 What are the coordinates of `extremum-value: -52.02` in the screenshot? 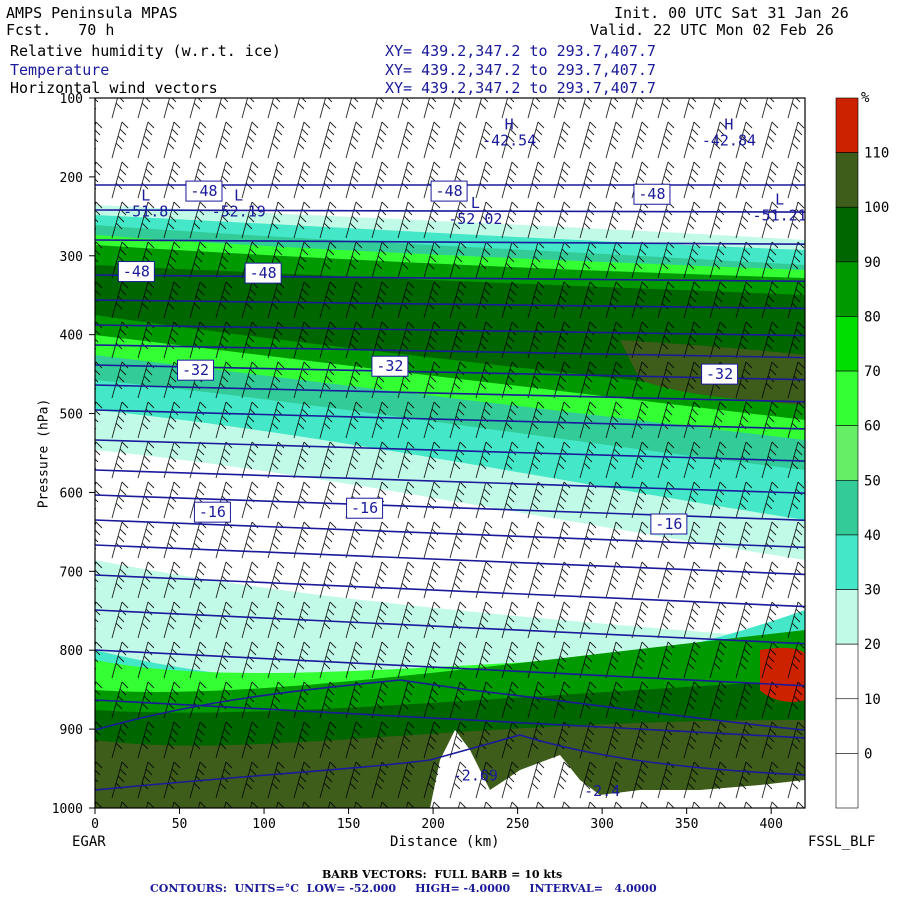 It's located at (475, 219).